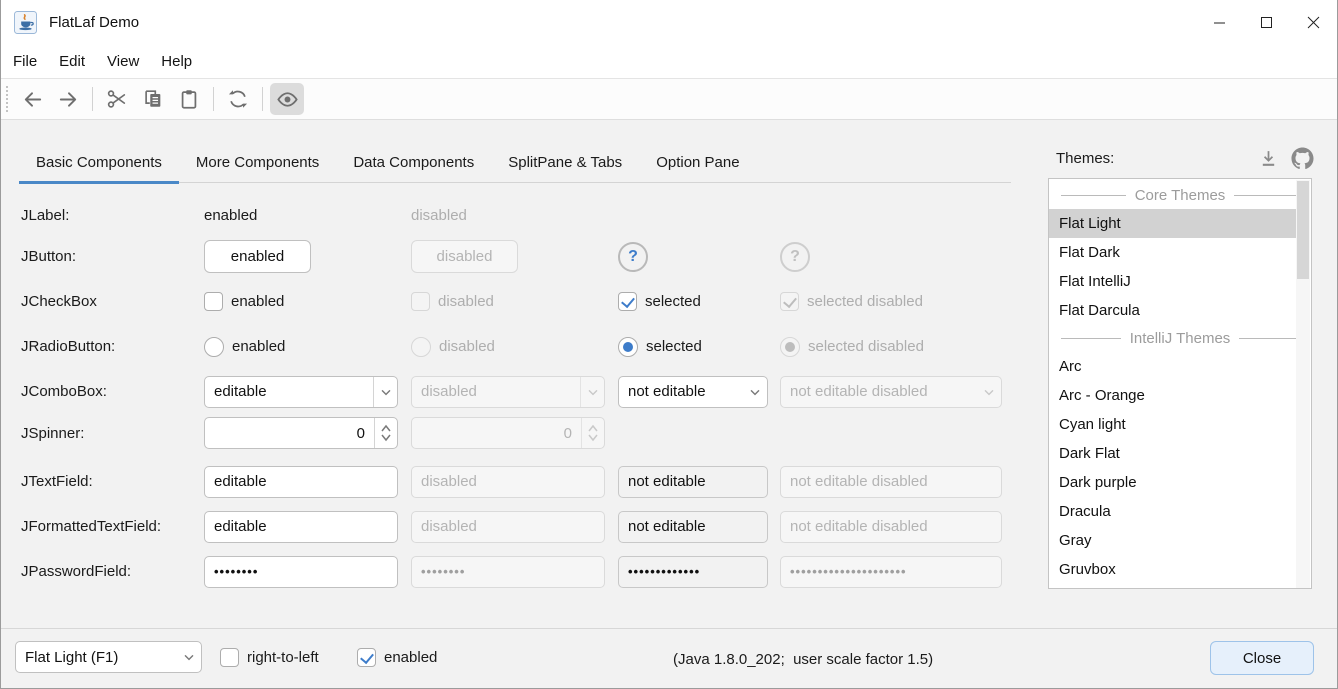  I want to click on refresh-button, so click(238, 99).